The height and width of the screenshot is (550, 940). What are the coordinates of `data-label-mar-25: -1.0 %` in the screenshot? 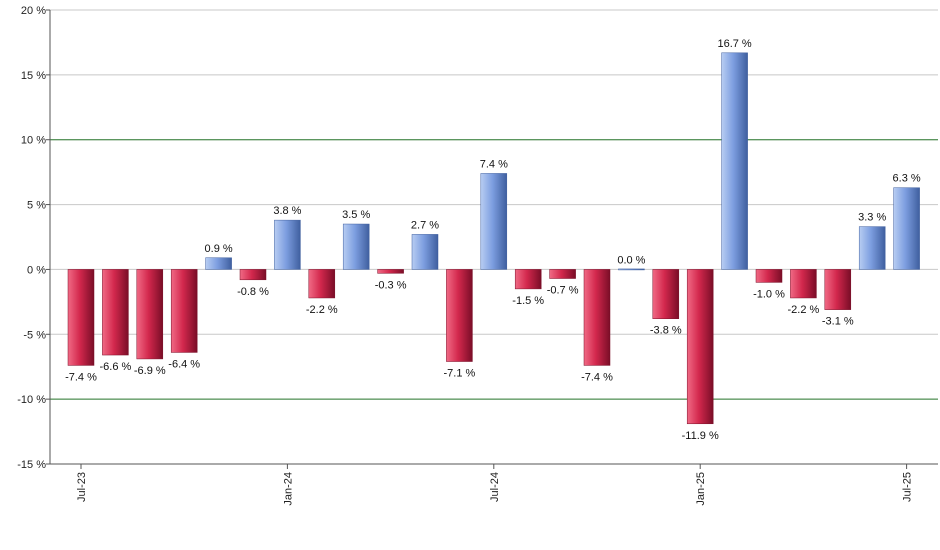 It's located at (769, 294).